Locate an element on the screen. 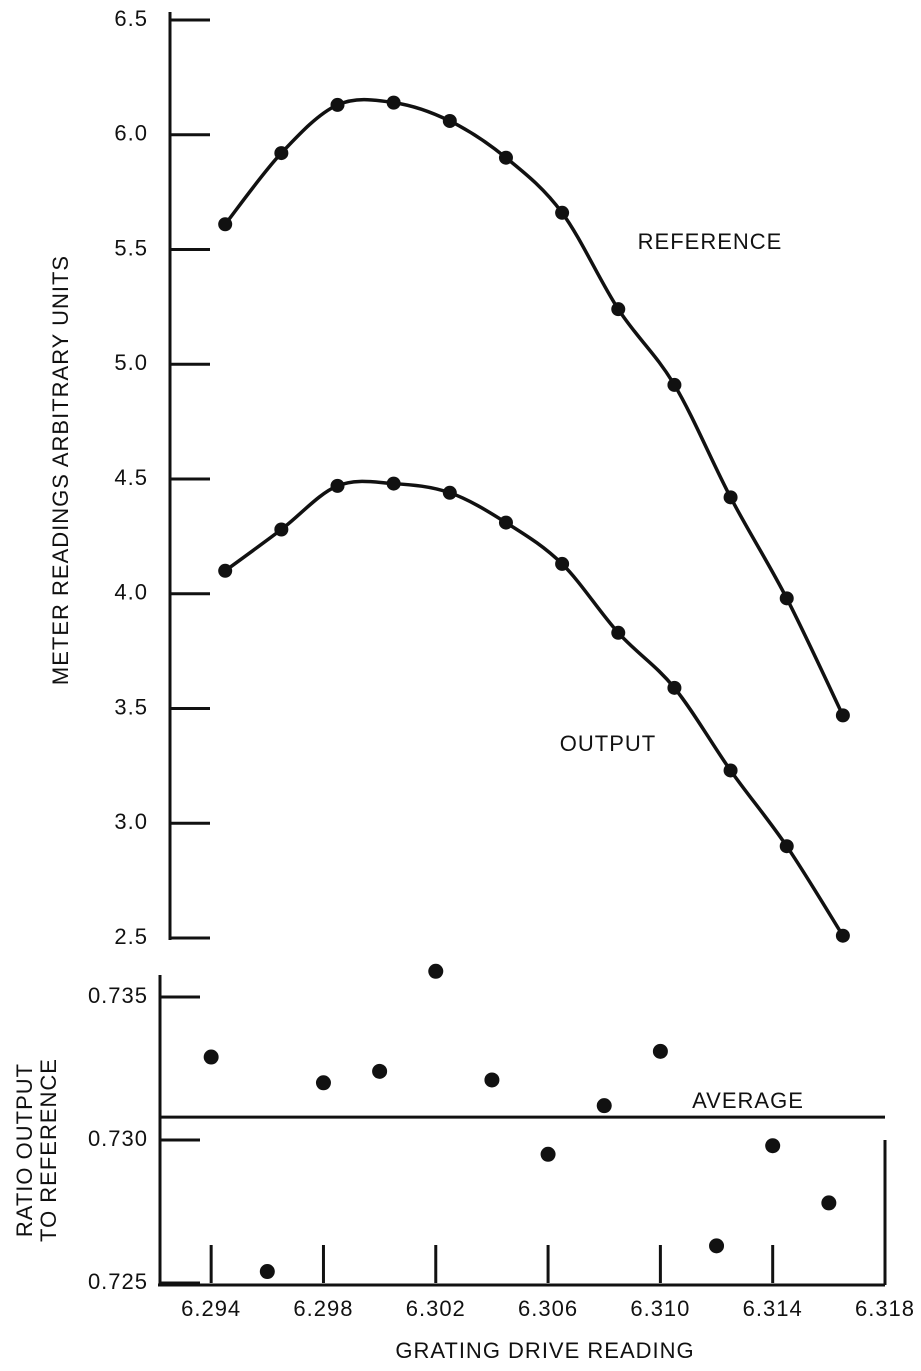 The height and width of the screenshot is (1371, 921). y-tick-label: 4.0 is located at coordinates (131, 592).